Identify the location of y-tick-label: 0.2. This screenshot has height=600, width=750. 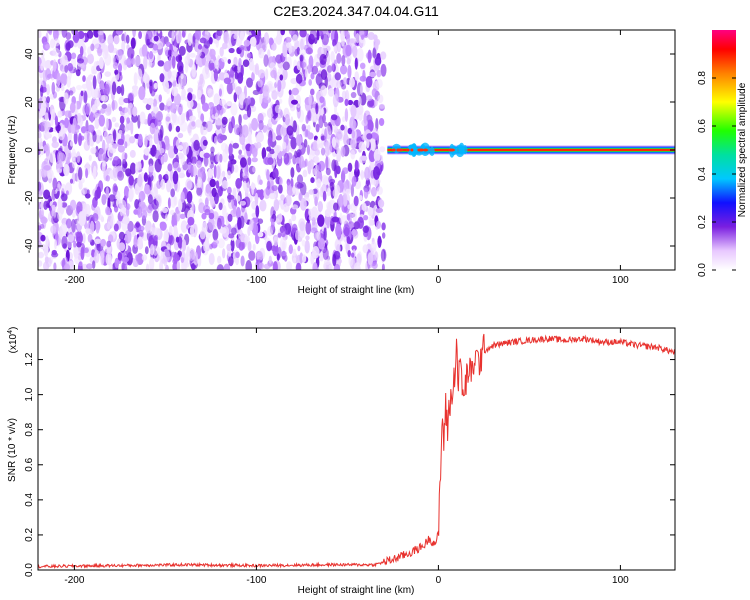
(29, 535).